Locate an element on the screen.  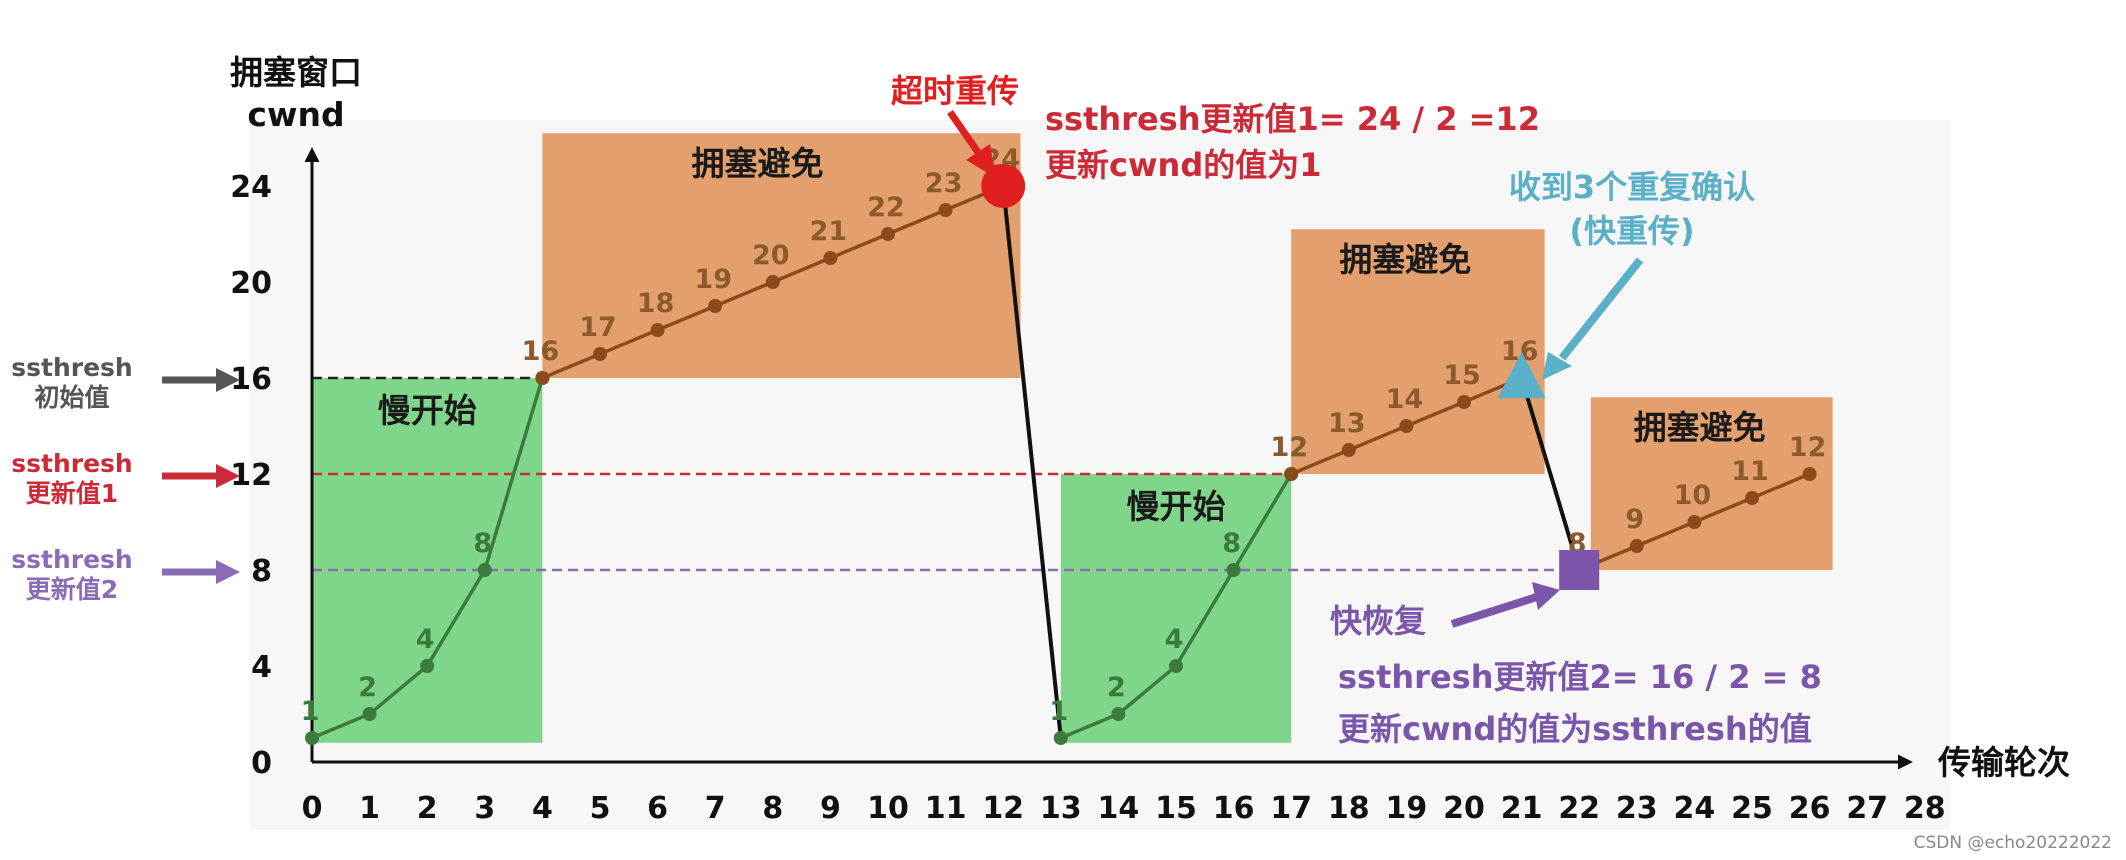
x-tick-label: 2 is located at coordinates (427, 808).